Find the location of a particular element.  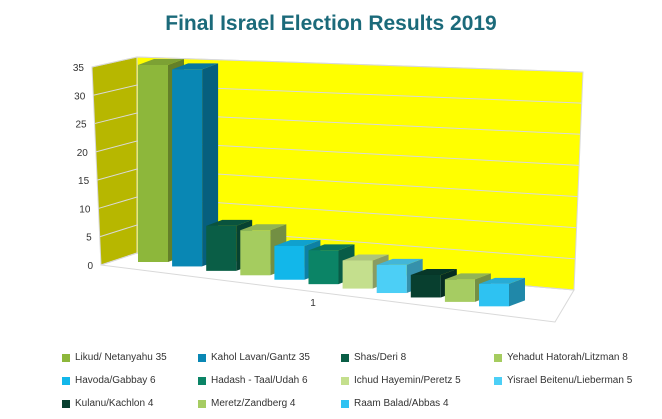

legend-item: Ichud Hayemin/Peretz 5 is located at coordinates (401, 380).